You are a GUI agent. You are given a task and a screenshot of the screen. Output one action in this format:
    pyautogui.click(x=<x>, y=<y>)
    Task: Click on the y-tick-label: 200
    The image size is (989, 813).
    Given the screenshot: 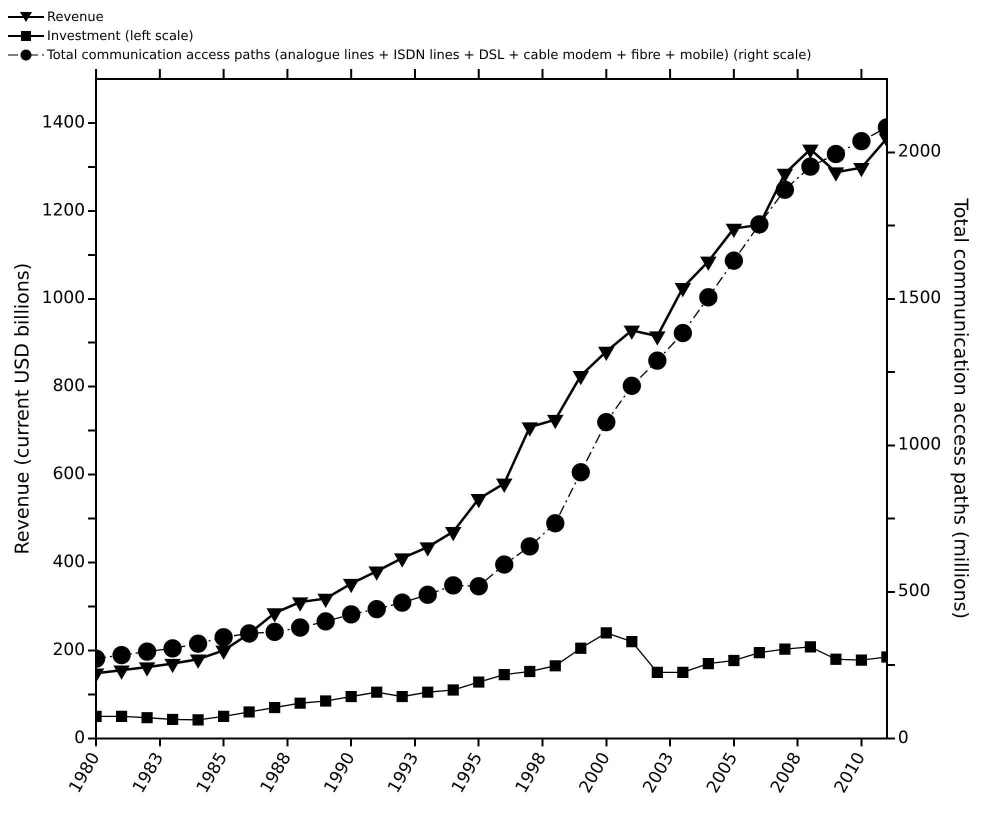 What is the action you would take?
    pyautogui.click(x=69, y=650)
    